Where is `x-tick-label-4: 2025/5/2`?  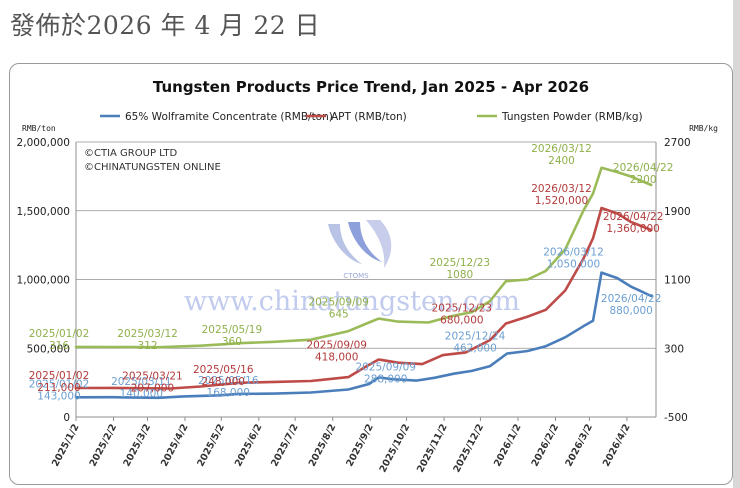
x-tick-label-4: 2025/5/2 is located at coordinates (211, 445).